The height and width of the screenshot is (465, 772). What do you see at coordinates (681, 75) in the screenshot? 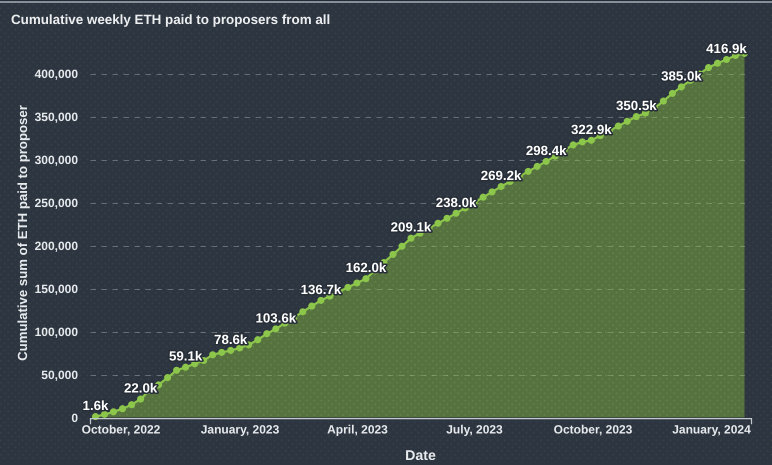
I see `svg-text: 385.0k` at bounding box center [681, 75].